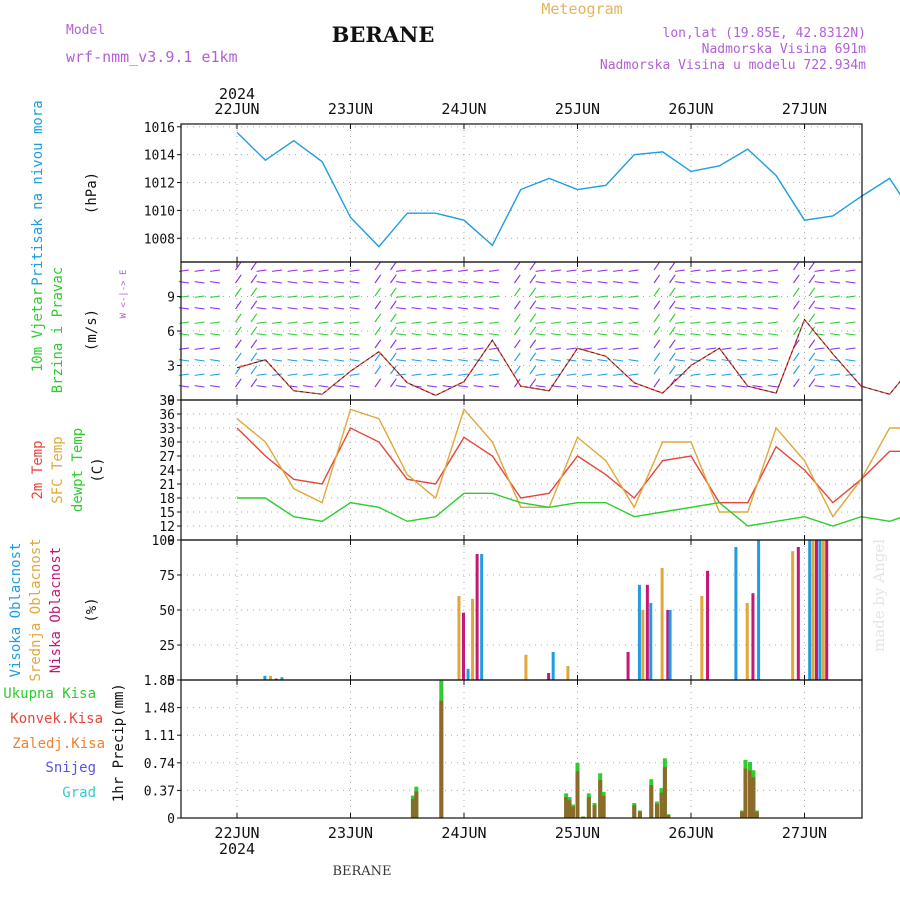  What do you see at coordinates (568, 189) in the screenshot?
I see `pressure-line` at bounding box center [568, 189].